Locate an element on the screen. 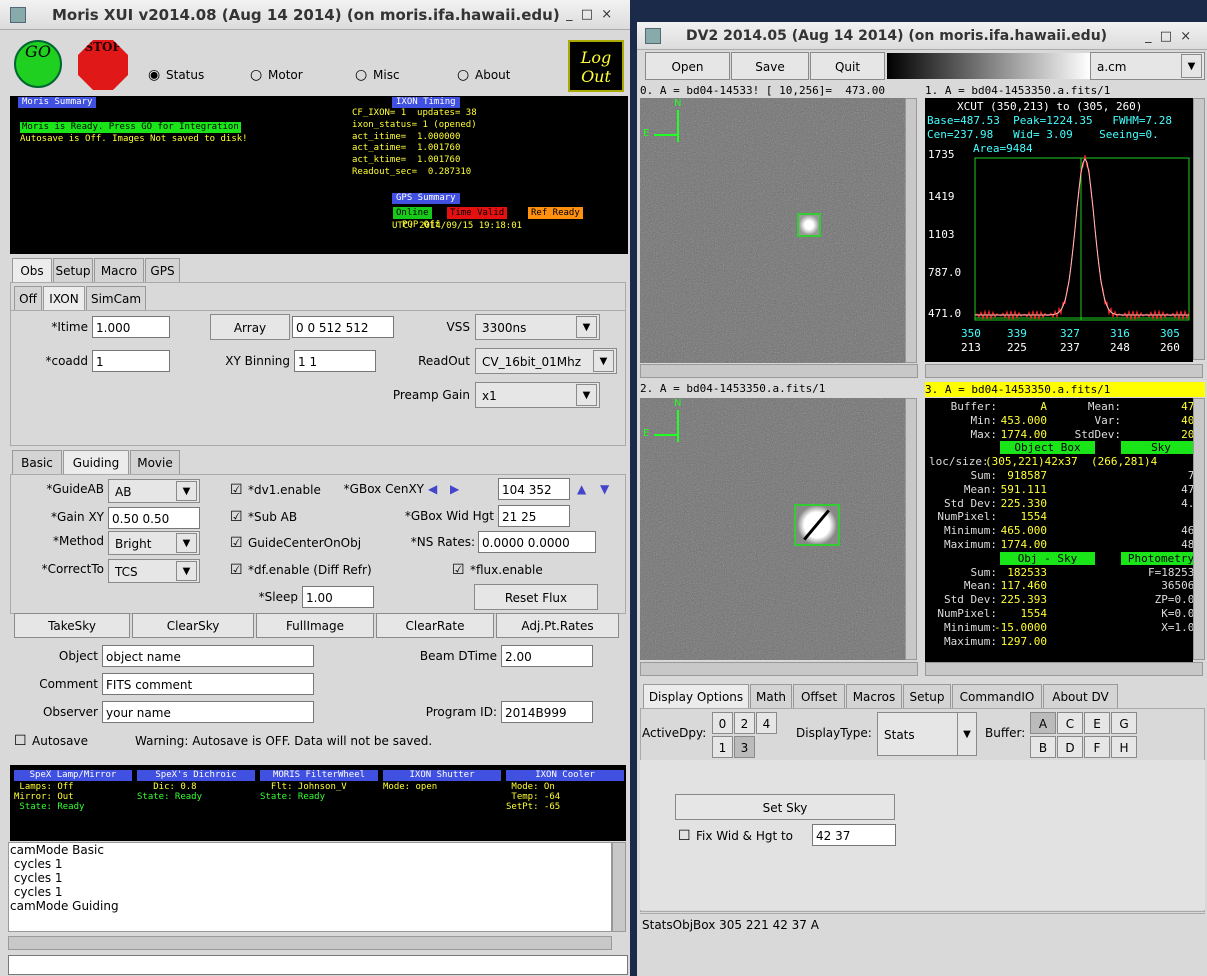  arrow-button: ▲ is located at coordinates (582, 489).